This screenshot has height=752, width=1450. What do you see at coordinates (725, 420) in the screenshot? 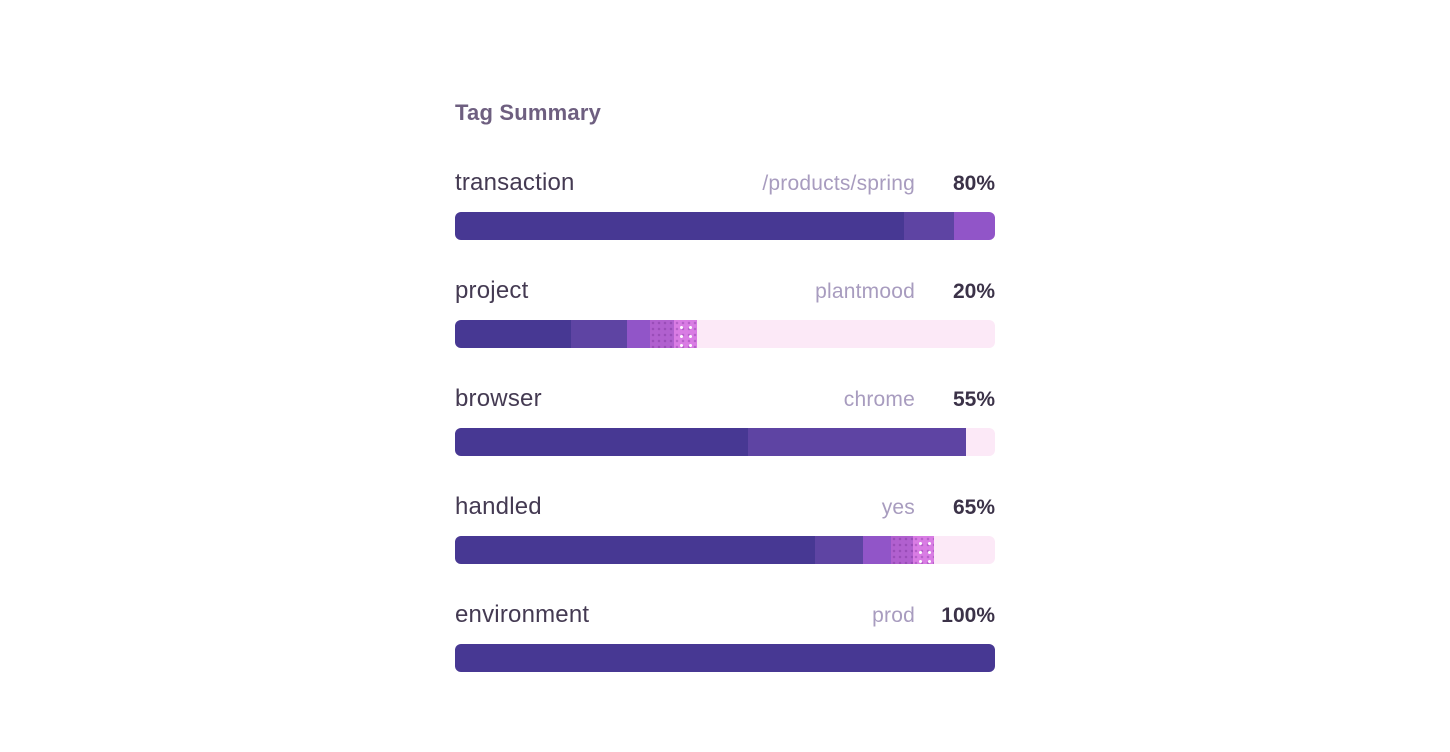
I see `tag-row-browser: browser chrome 55%` at bounding box center [725, 420].